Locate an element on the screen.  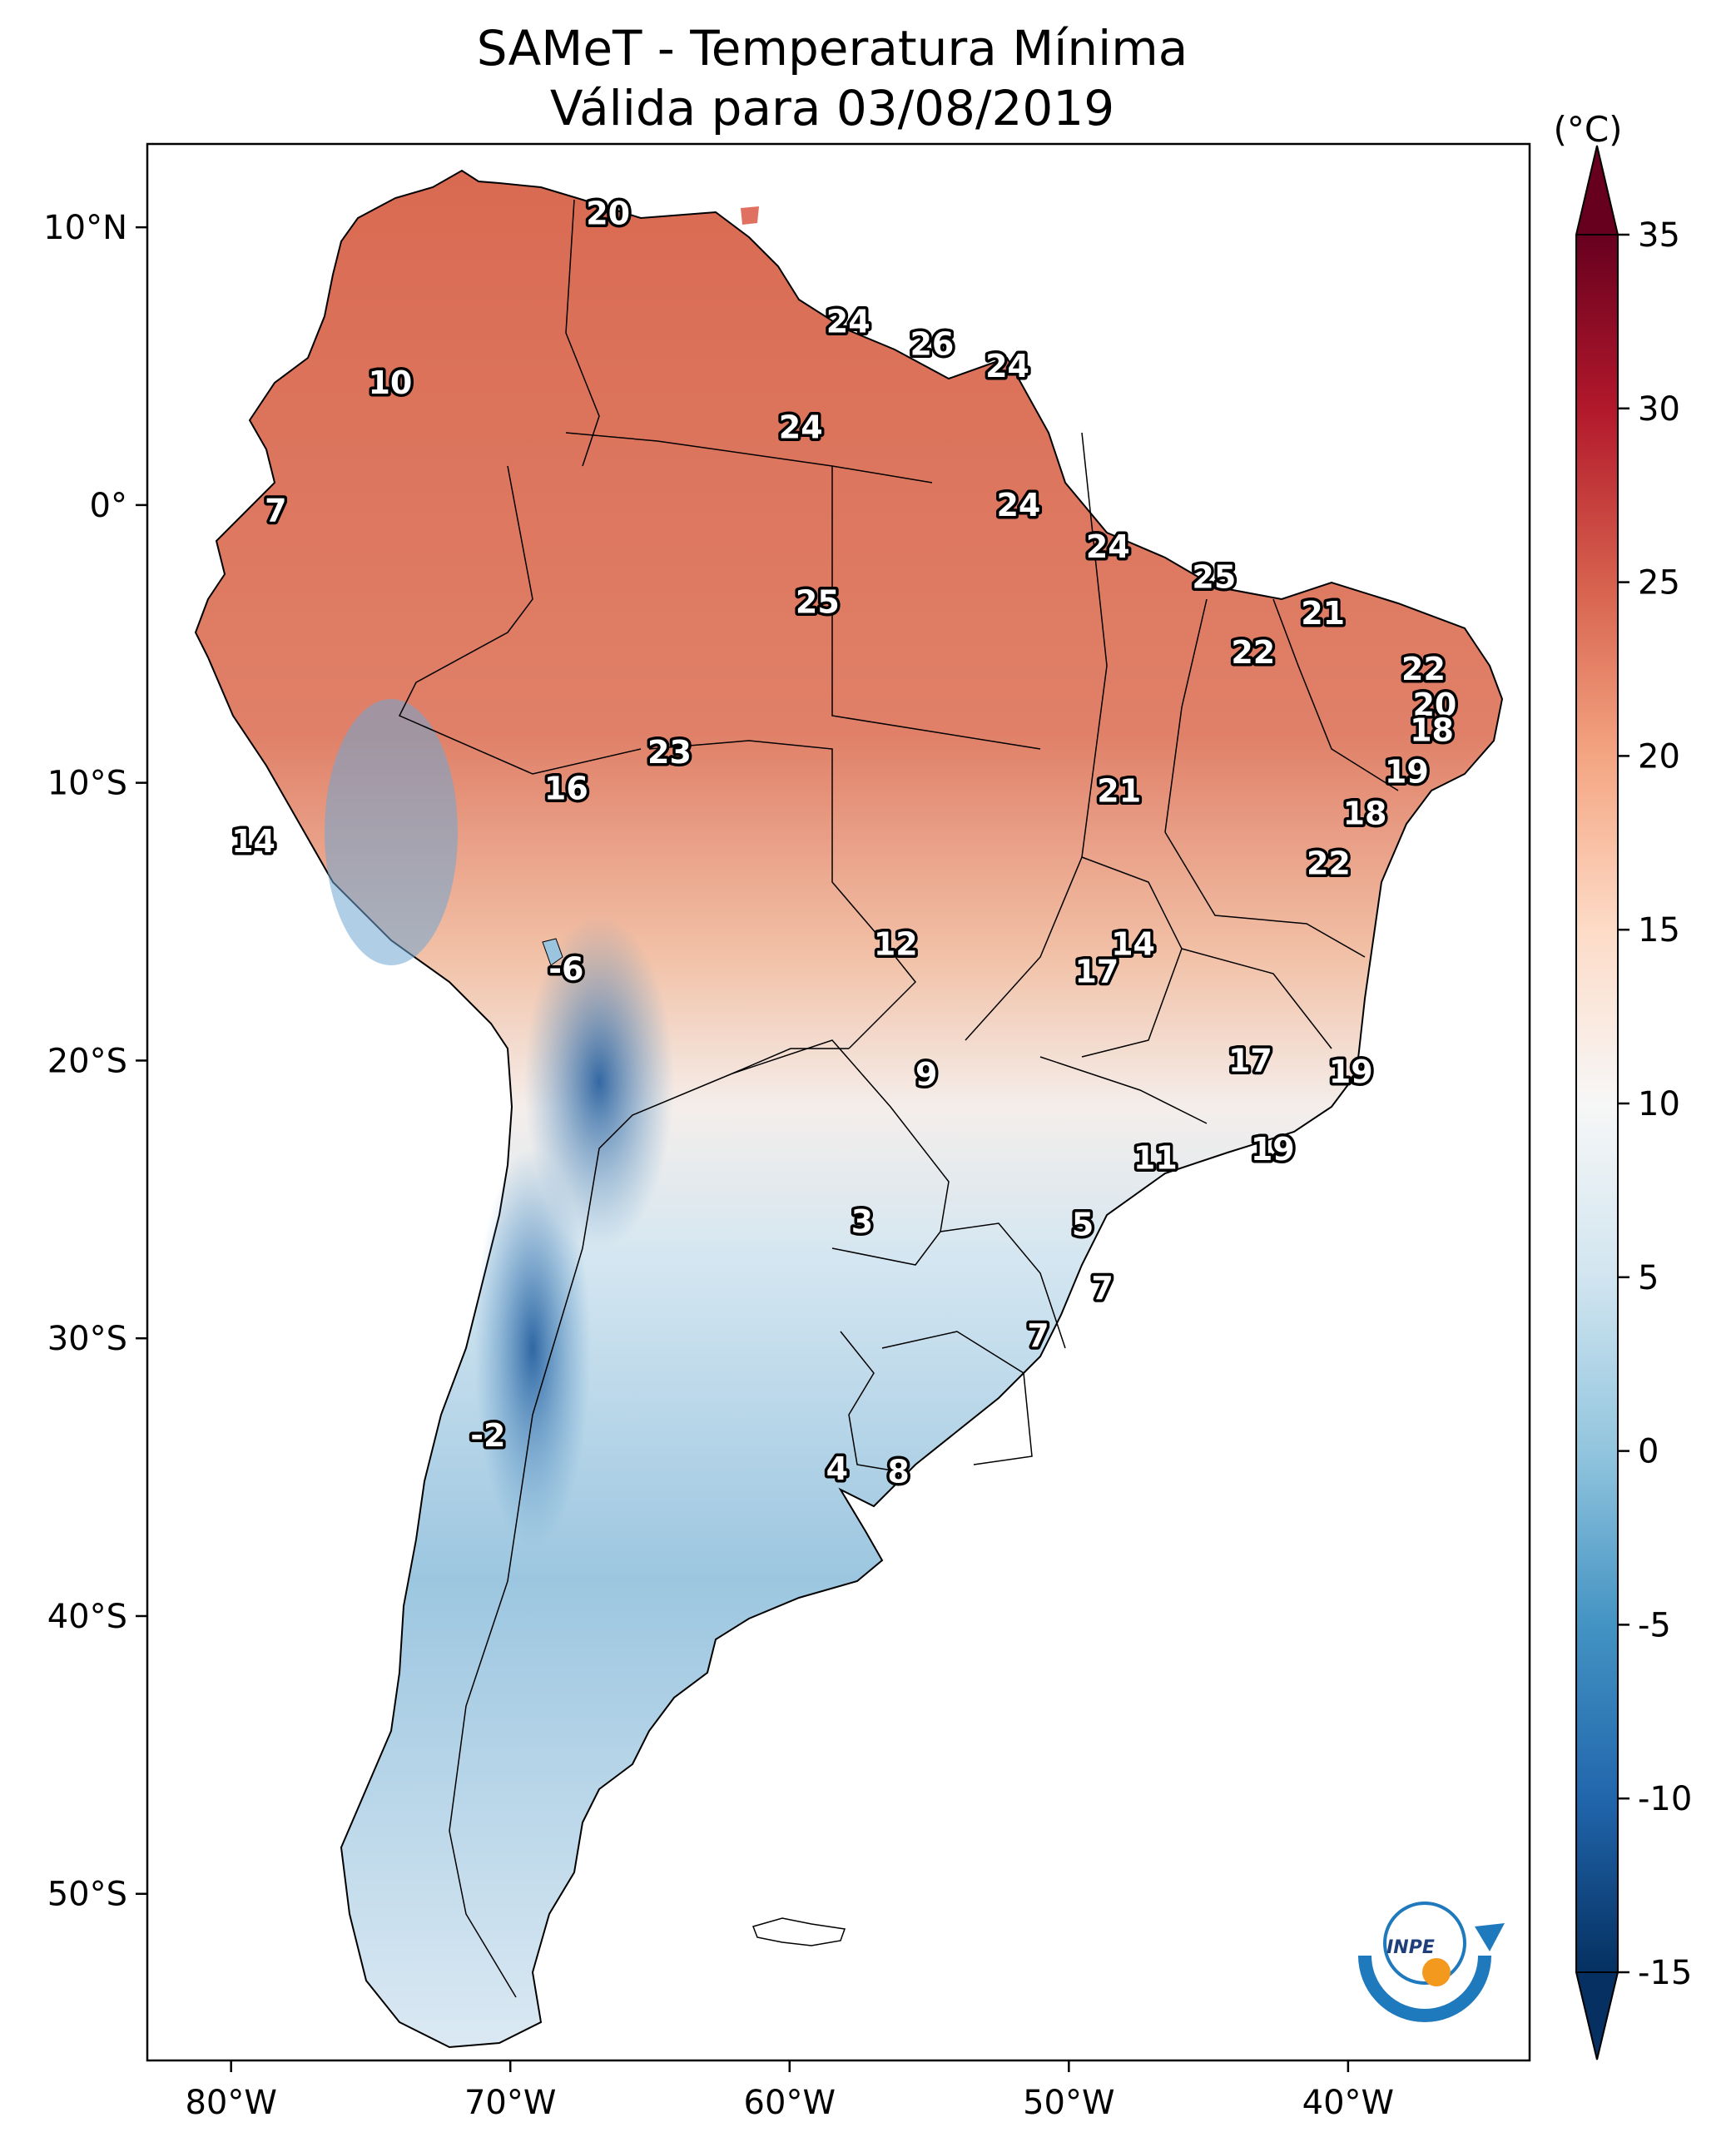
temperature-label: 26 is located at coordinates (932, 343).